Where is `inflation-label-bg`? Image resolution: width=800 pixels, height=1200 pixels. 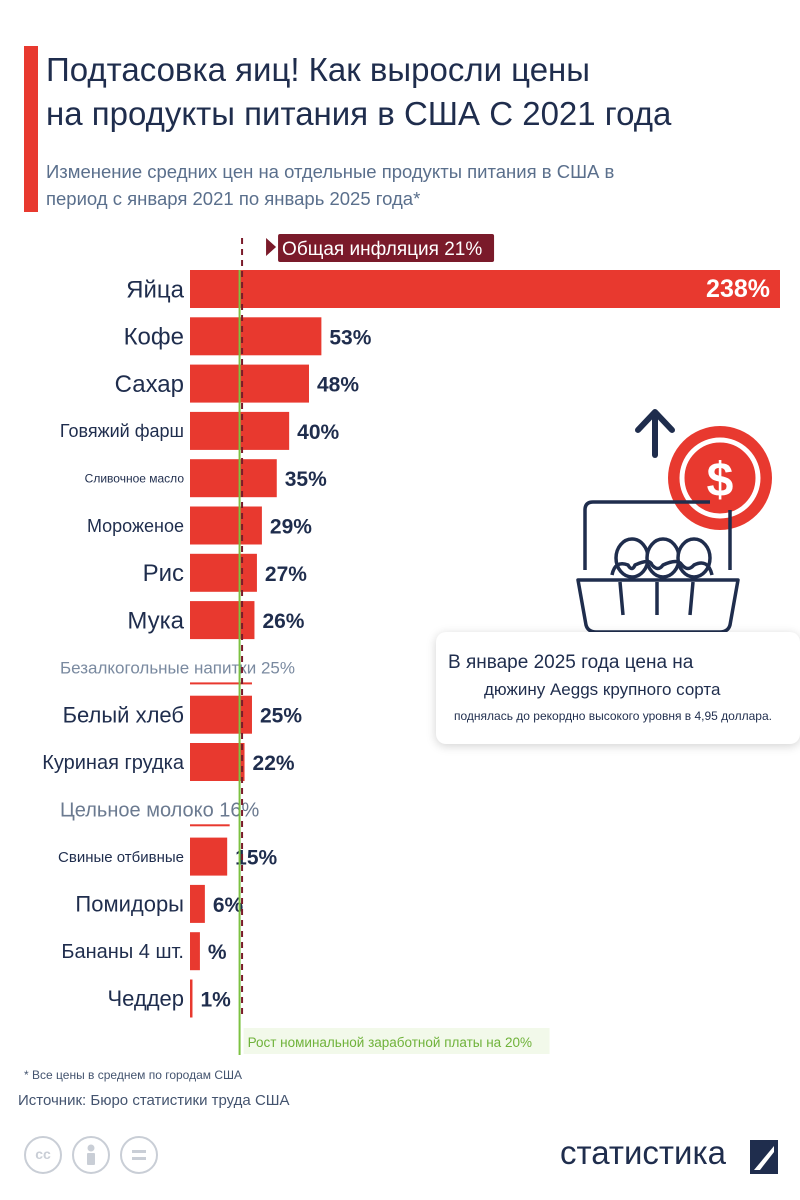
inflation-label-bg is located at coordinates (386, 248).